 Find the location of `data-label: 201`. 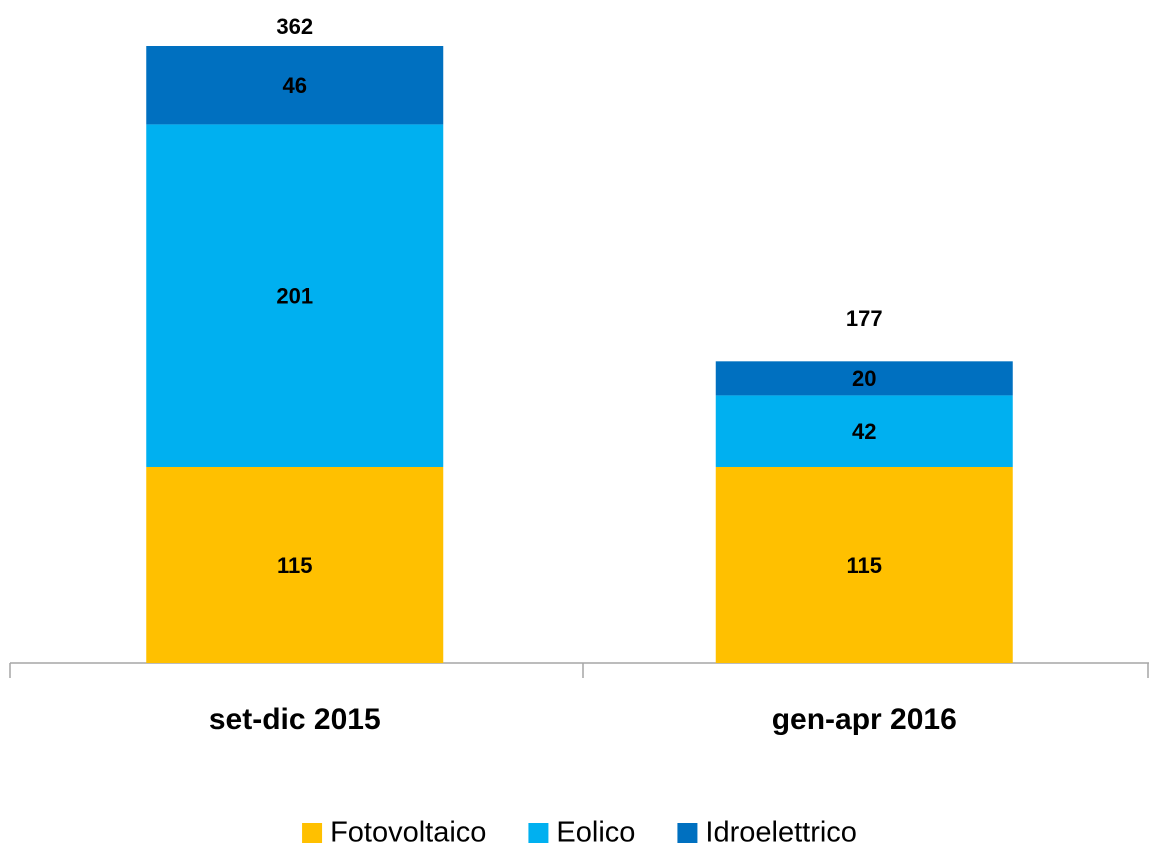

data-label: 201 is located at coordinates (294, 296).